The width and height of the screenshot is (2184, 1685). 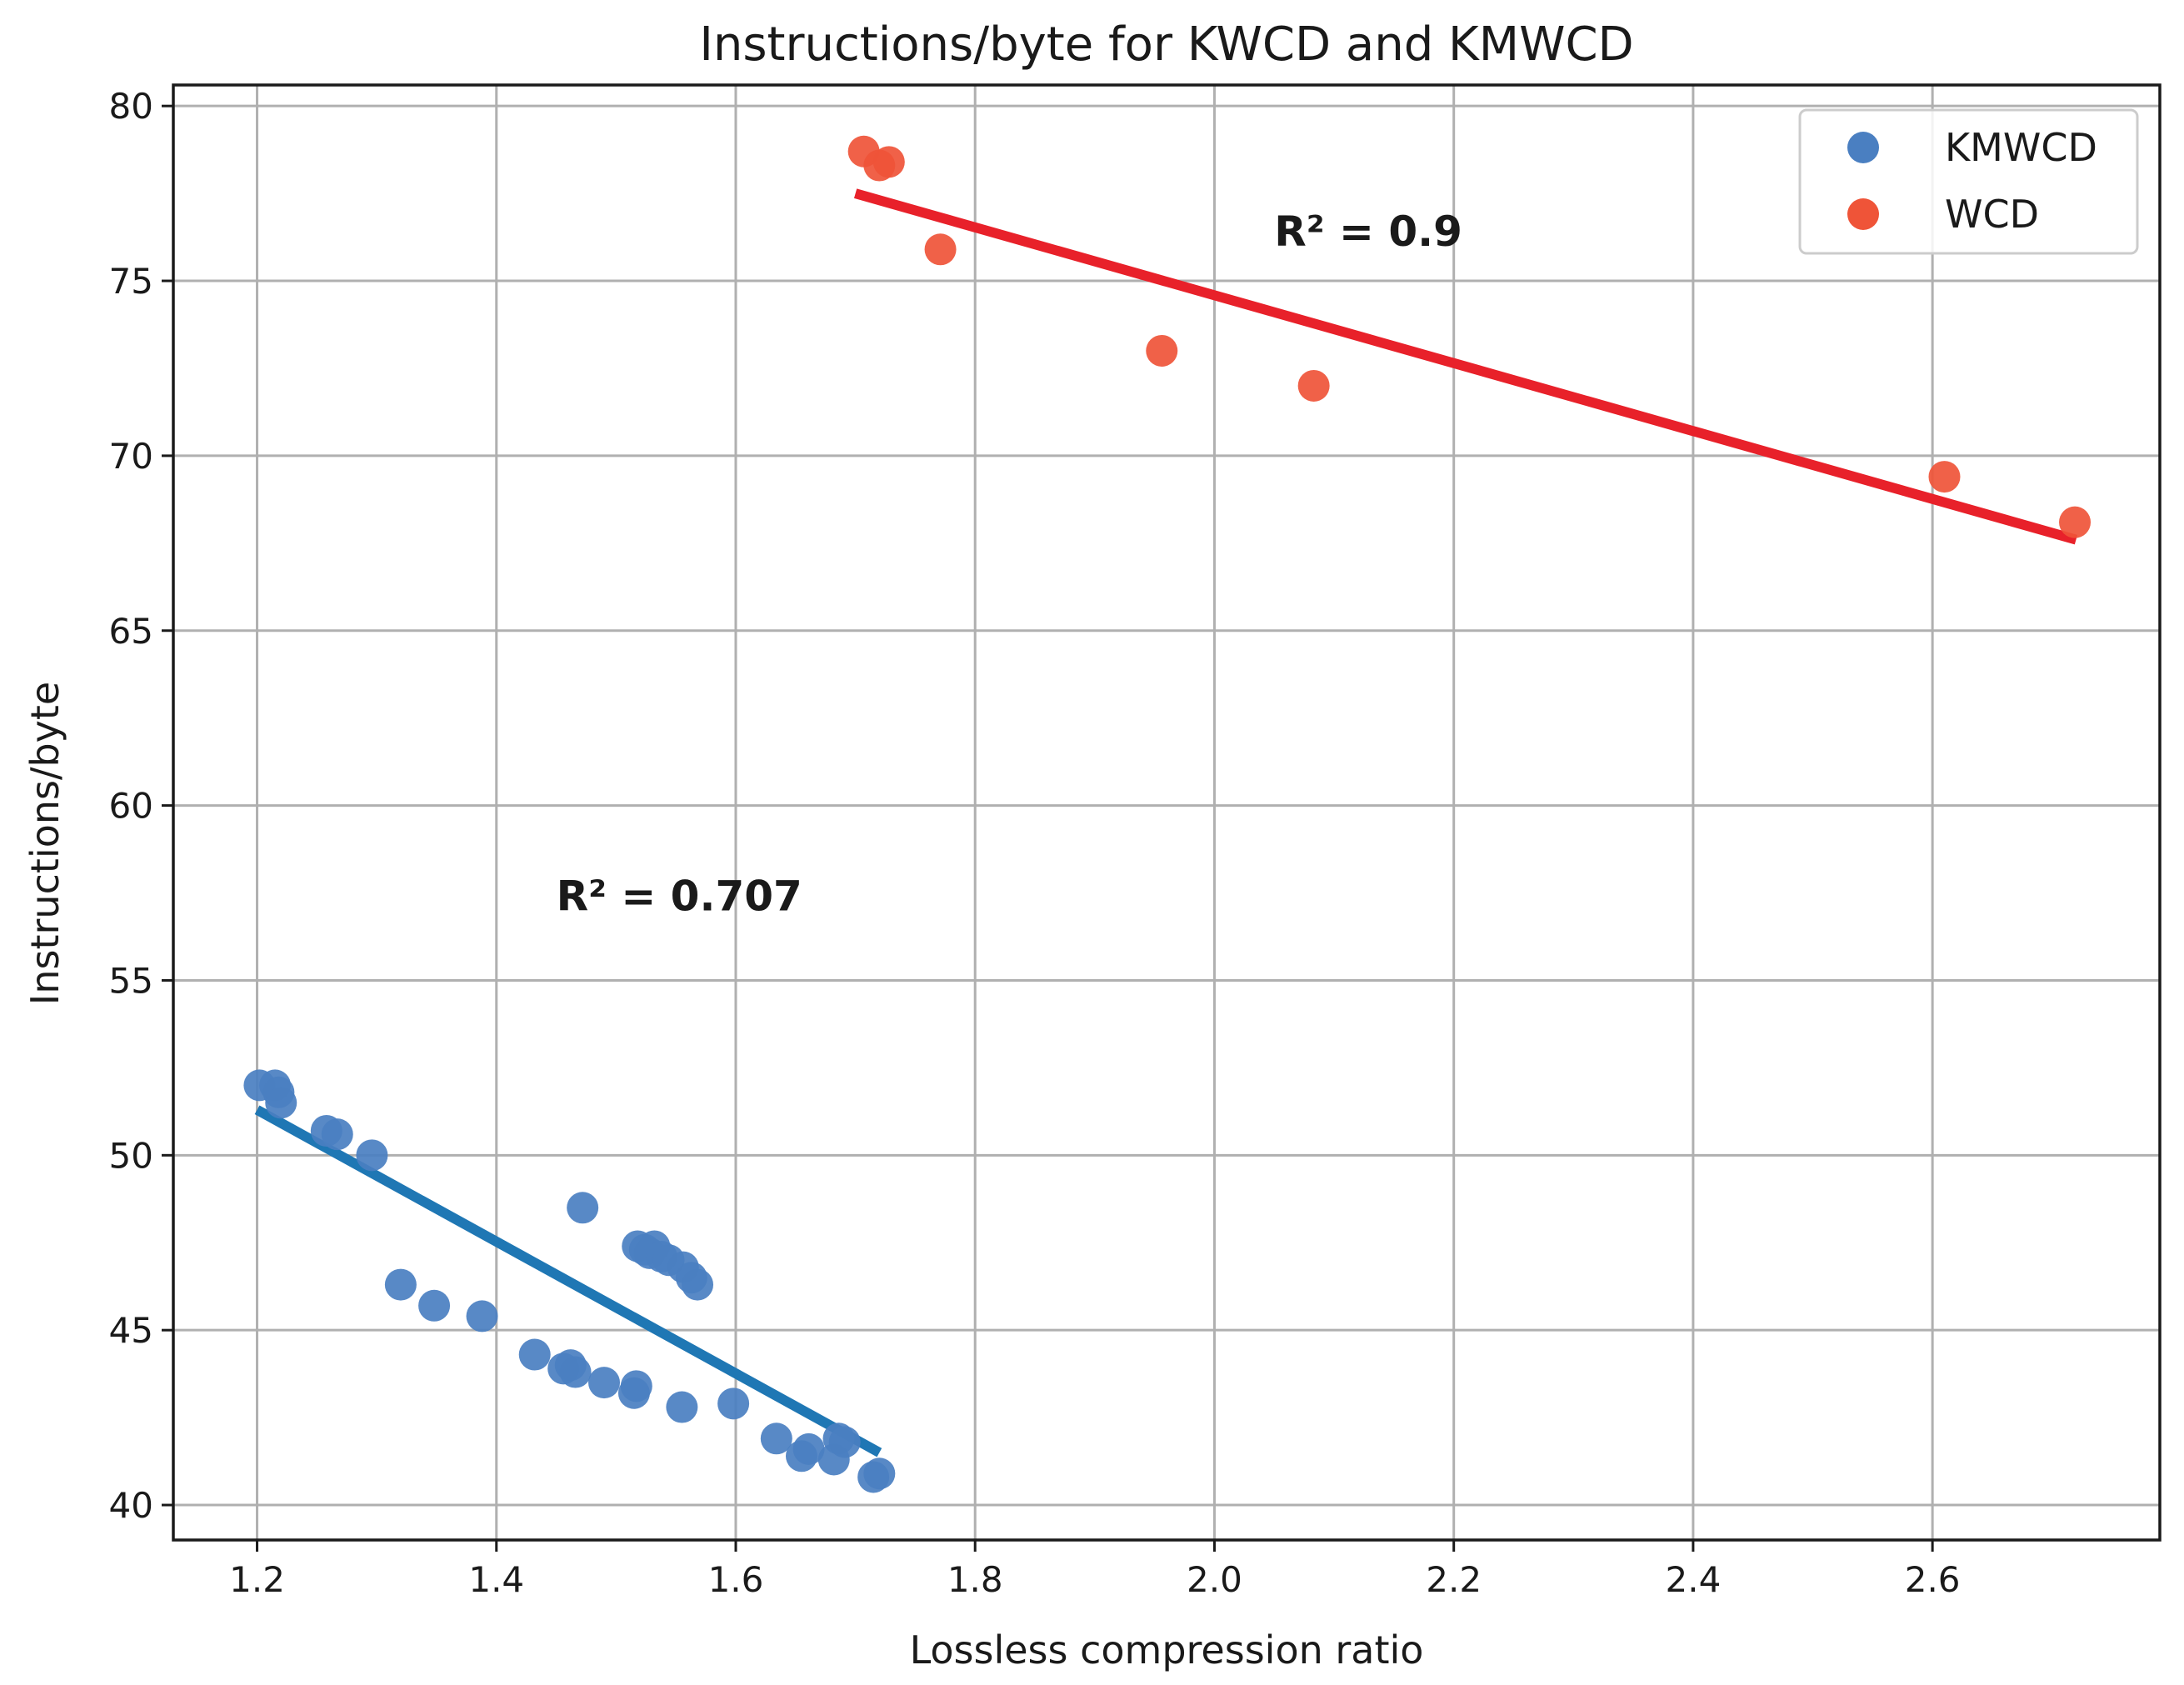 I want to click on legend-marker-kmwcd, so click(x=1863, y=147).